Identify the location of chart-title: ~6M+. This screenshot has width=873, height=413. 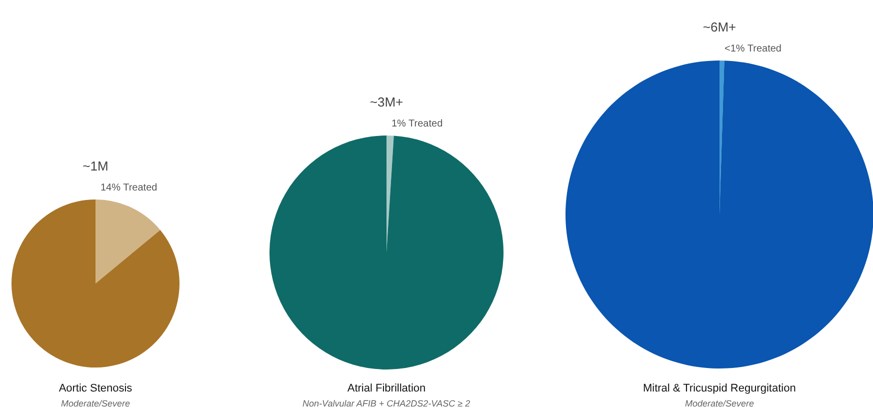
(719, 27).